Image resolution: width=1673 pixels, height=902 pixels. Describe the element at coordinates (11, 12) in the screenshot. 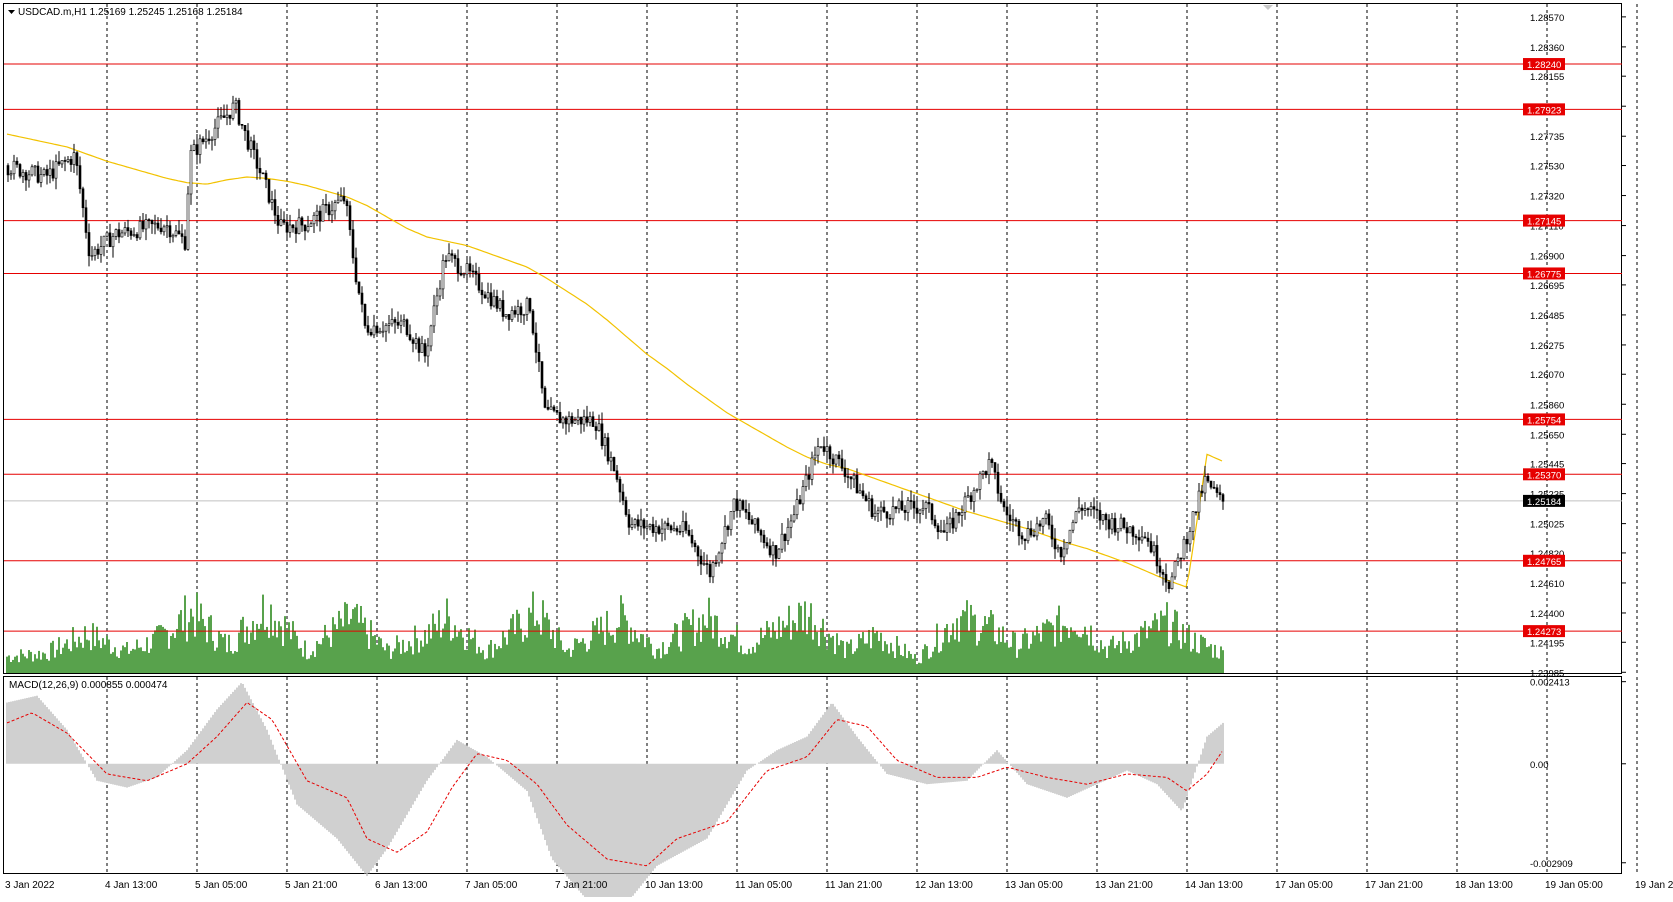

I see `dropdown-triangle-icon` at that location.